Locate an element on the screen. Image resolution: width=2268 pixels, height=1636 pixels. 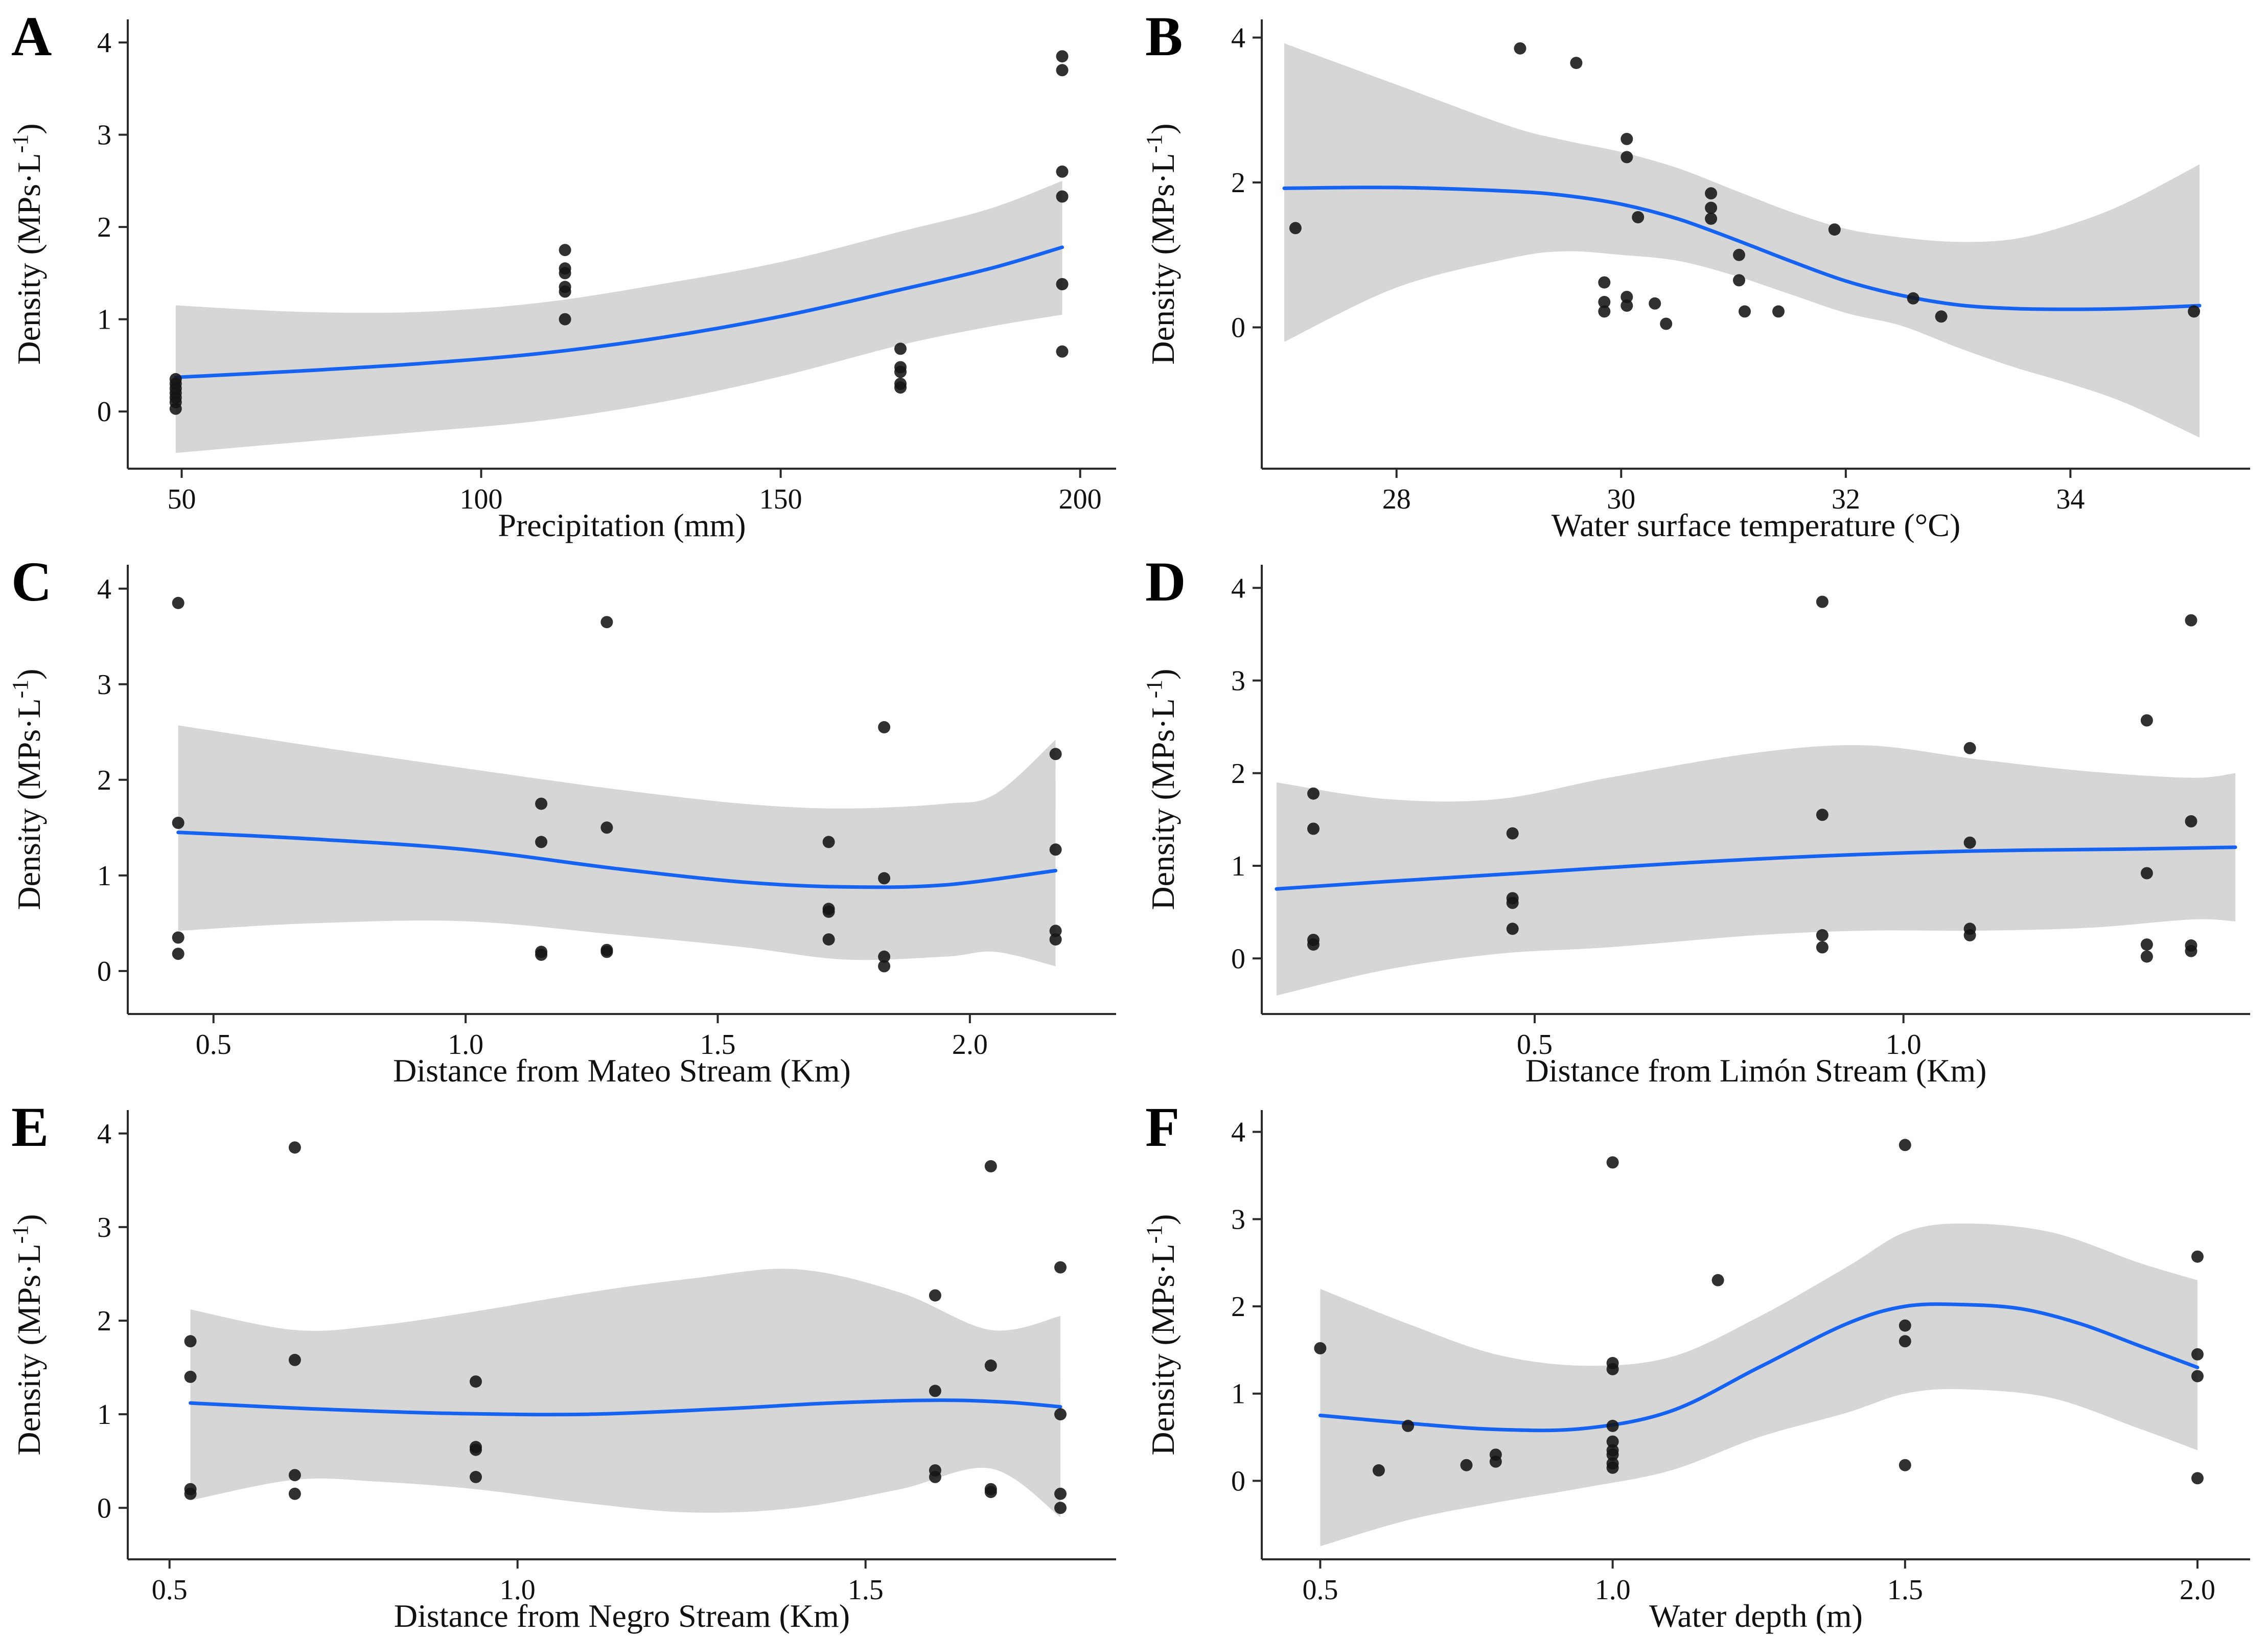
x-tick-label: 200 is located at coordinates (1081, 499).